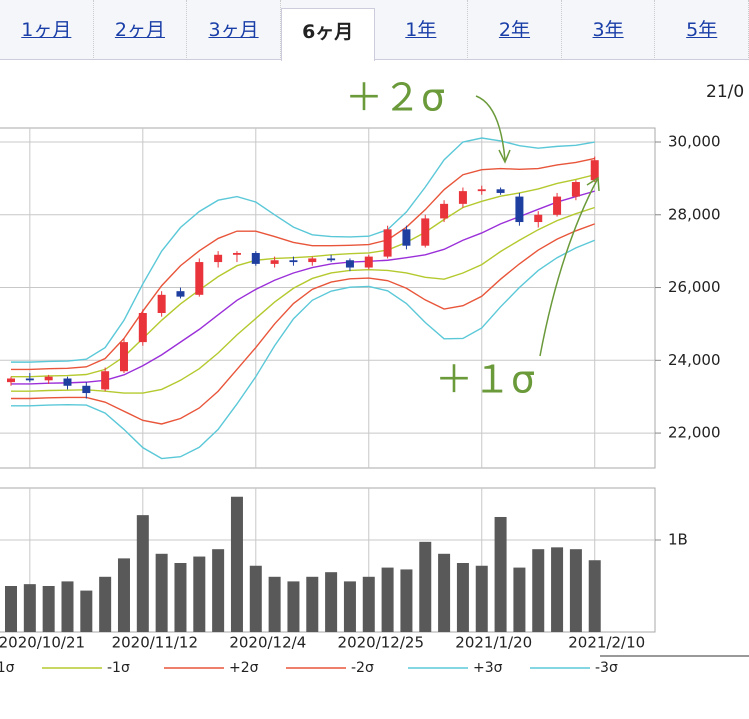  Describe the element at coordinates (267, 643) in the screenshot. I see `x-tick-label: 2020/12/4` at that location.